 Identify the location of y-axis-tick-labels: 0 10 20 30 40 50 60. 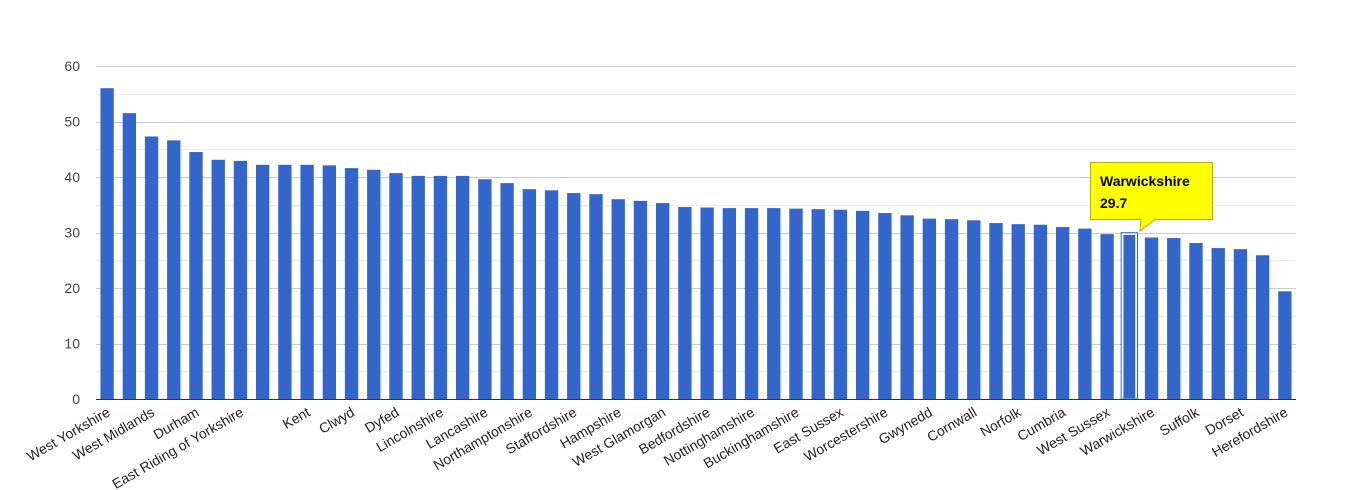
(72, 232).